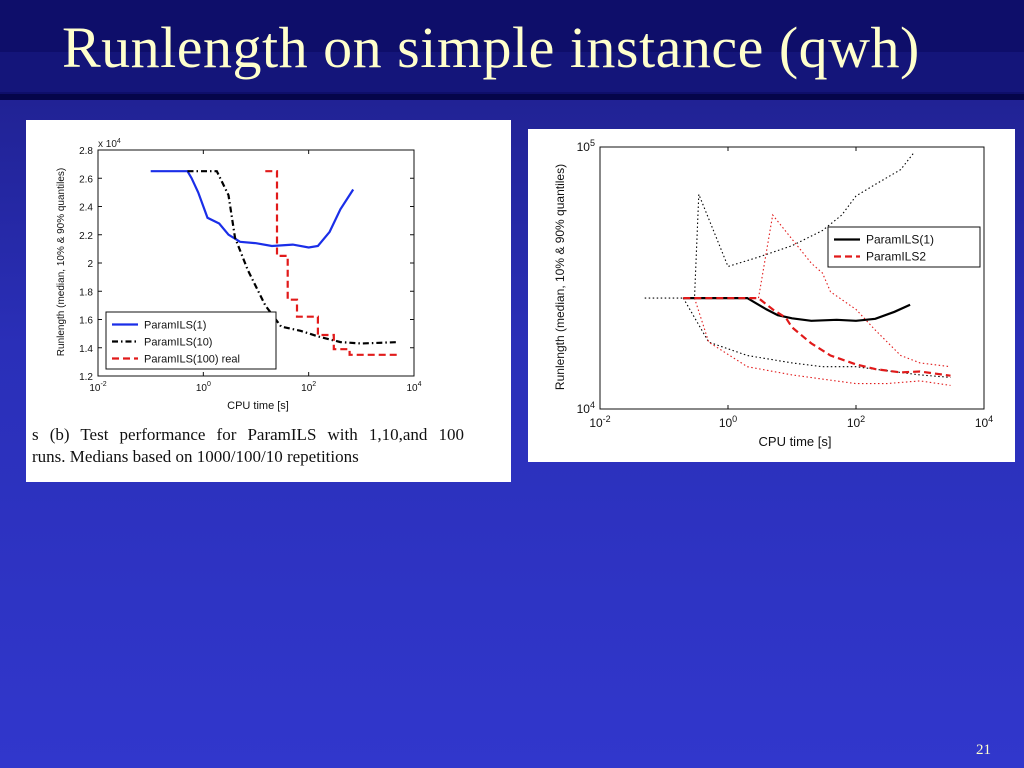 This screenshot has width=1024, height=768. I want to click on title-rule, so click(512, 97).